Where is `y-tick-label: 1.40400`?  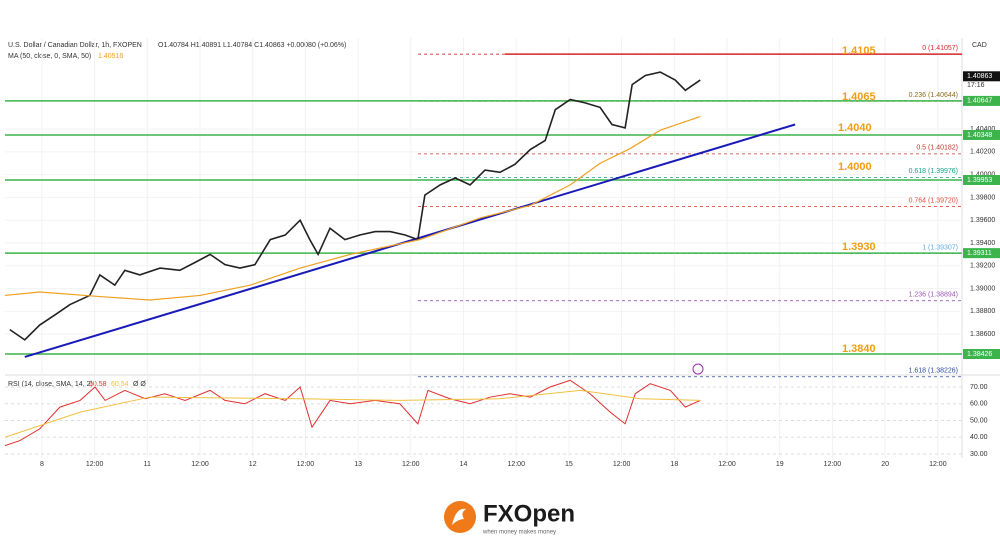
y-tick-label: 1.40400 is located at coordinates (982, 129).